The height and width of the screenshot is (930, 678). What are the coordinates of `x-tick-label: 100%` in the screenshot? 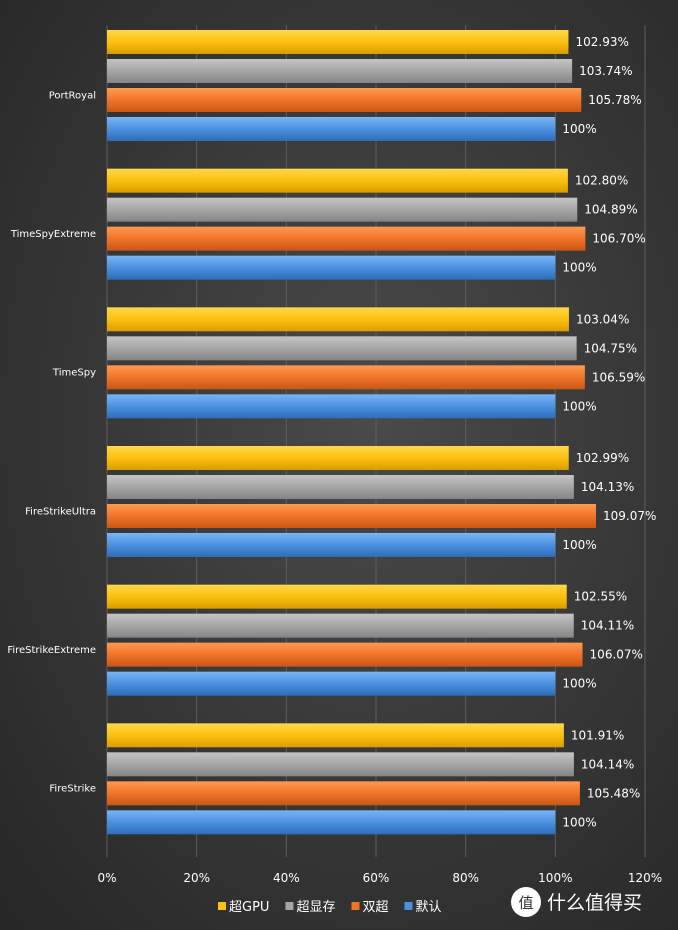 It's located at (555, 878).